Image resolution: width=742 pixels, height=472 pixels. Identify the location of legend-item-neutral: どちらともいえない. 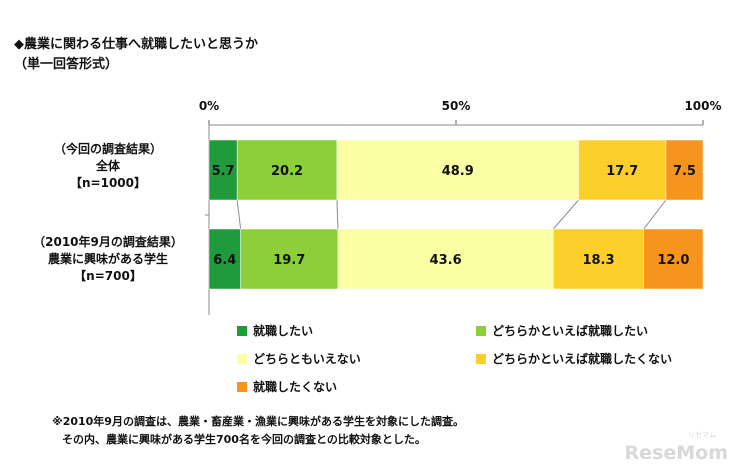
(299, 358).